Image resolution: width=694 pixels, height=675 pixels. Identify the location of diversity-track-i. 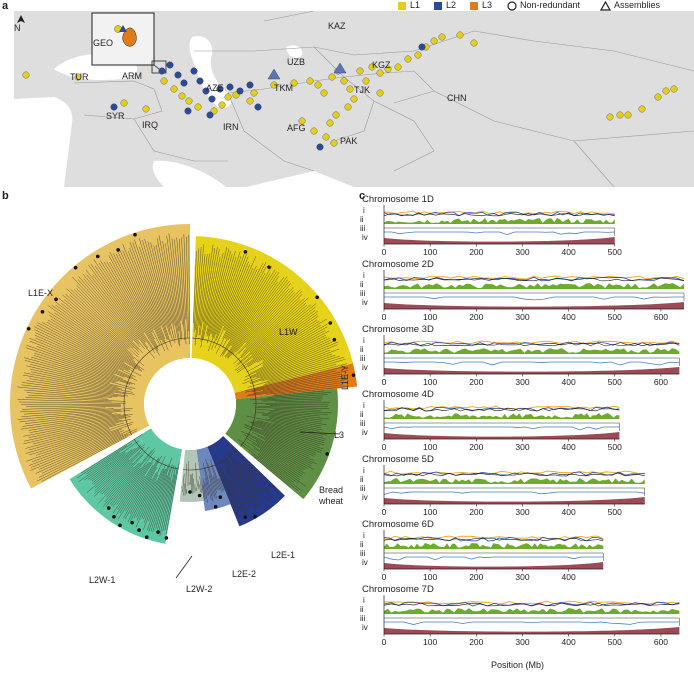
(534, 279).